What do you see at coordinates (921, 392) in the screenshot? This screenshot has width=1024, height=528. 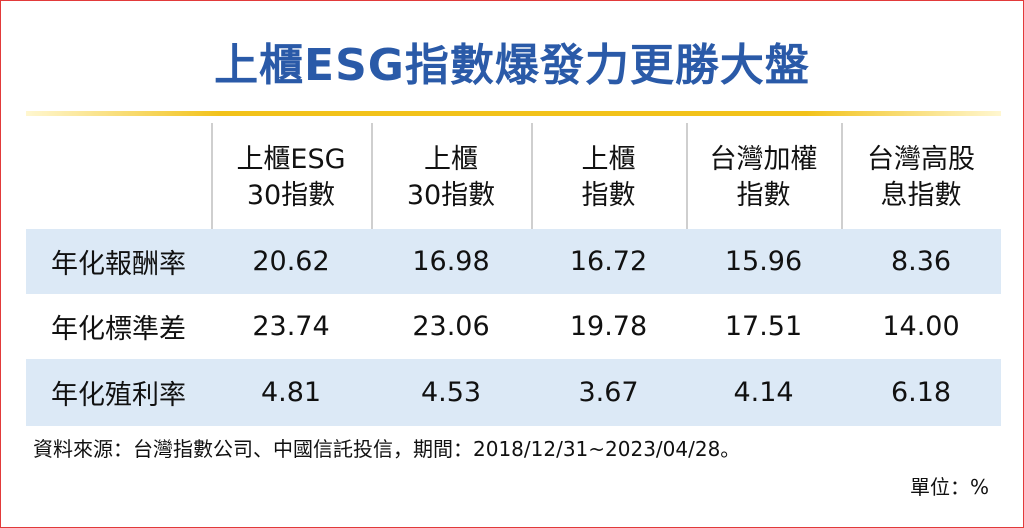 I see `value-cell: 6.18` at bounding box center [921, 392].